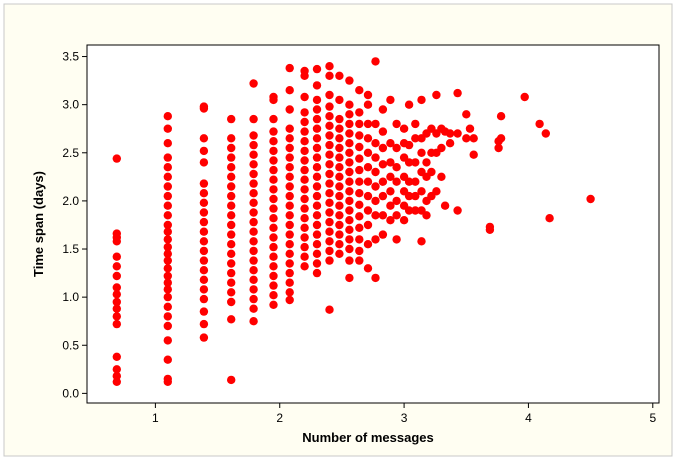  What do you see at coordinates (70, 201) in the screenshot?
I see `y-tick-label: 2.0` at bounding box center [70, 201].